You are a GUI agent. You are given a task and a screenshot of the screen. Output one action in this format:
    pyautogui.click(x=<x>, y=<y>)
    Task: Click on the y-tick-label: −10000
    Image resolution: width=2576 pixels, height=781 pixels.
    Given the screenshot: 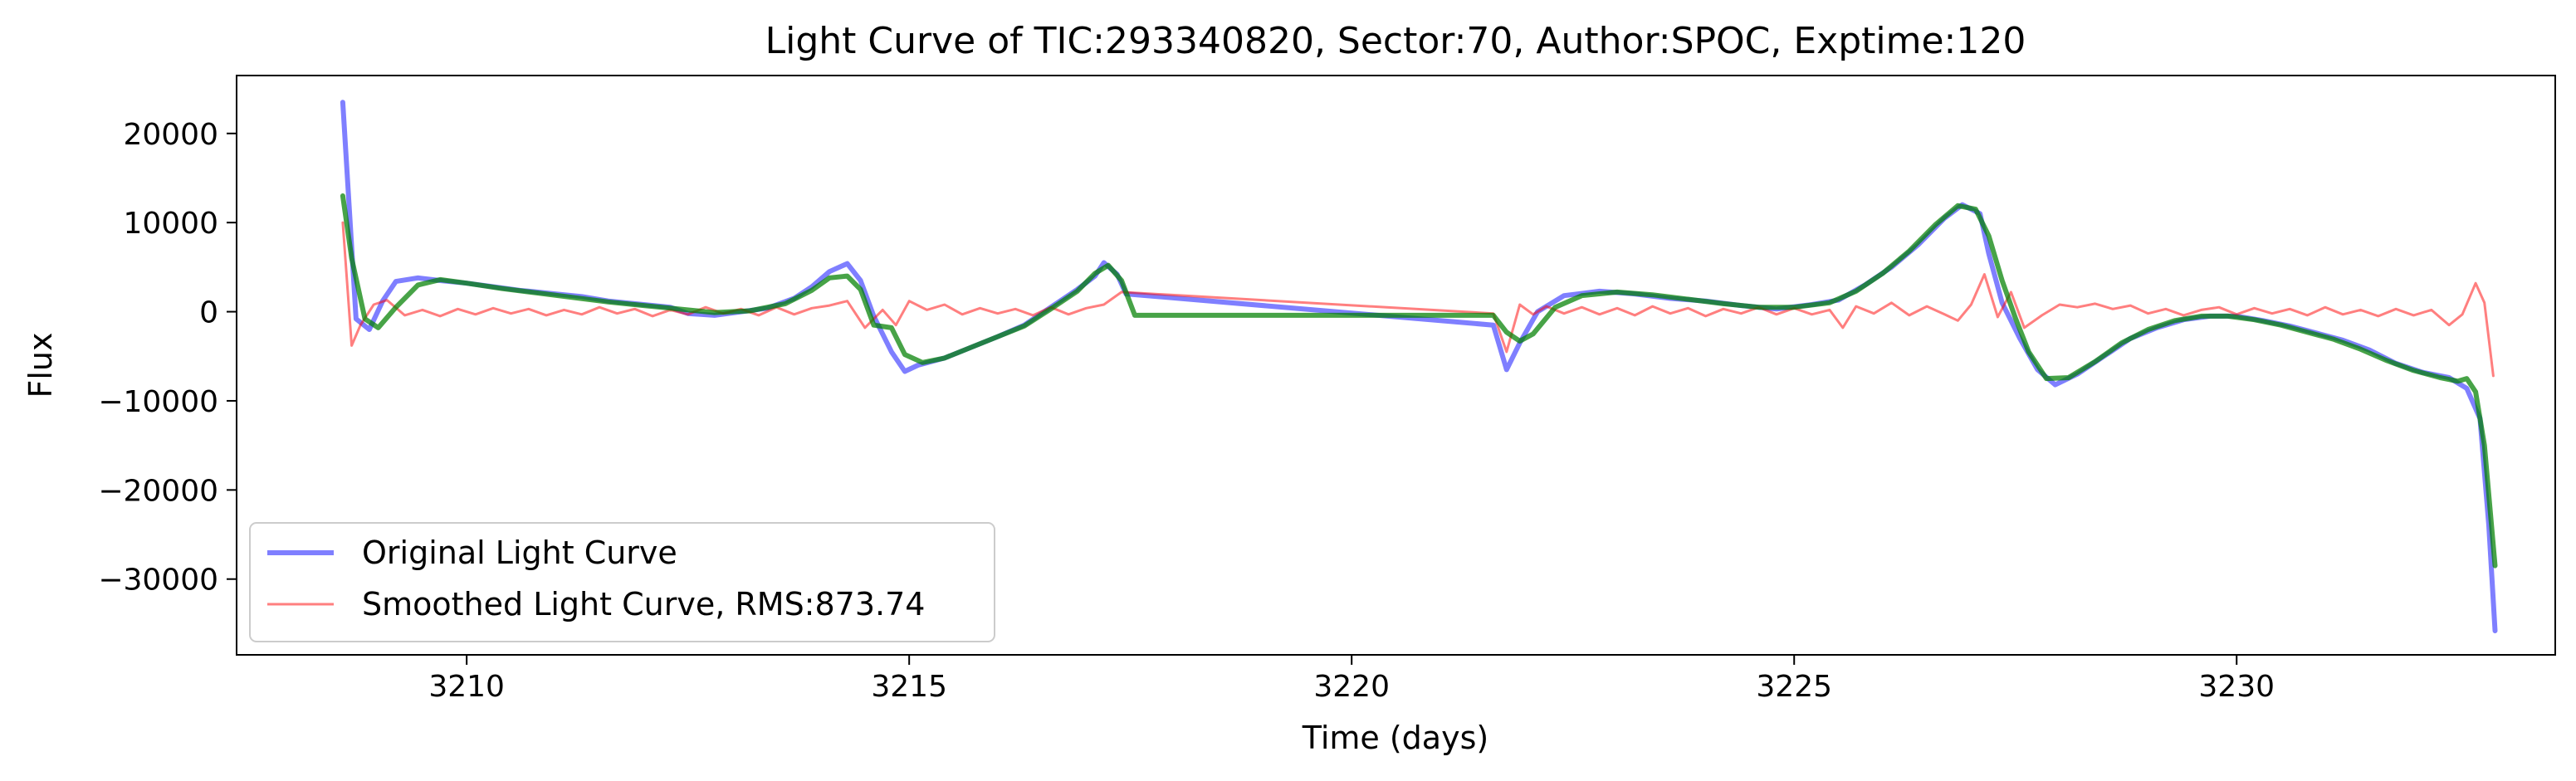 What is the action you would take?
    pyautogui.click(x=158, y=402)
    